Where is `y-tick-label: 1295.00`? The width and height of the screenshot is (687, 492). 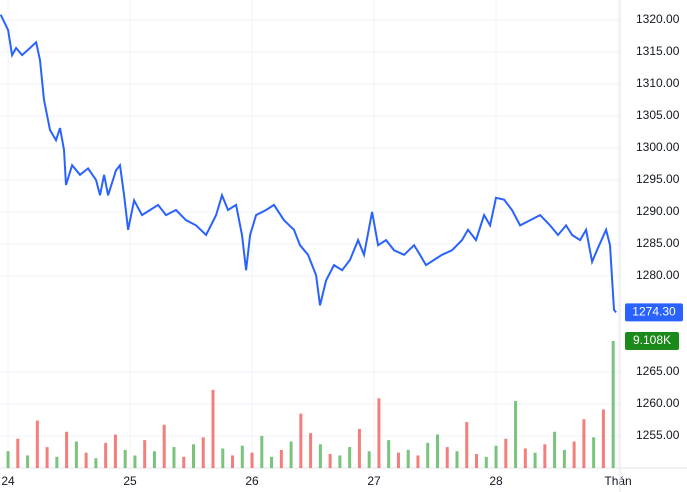 y-tick-label: 1295.00 is located at coordinates (658, 179).